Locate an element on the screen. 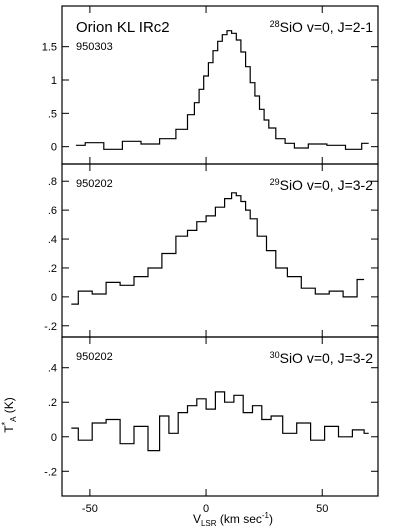  y-axis-label-units: (K) is located at coordinates (9, 406).